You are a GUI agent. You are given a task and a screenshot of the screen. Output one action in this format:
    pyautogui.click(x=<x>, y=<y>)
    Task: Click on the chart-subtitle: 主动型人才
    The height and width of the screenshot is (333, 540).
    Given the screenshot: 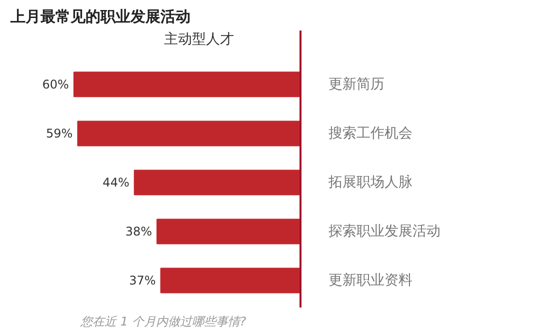 What is the action you would take?
    pyautogui.click(x=199, y=40)
    